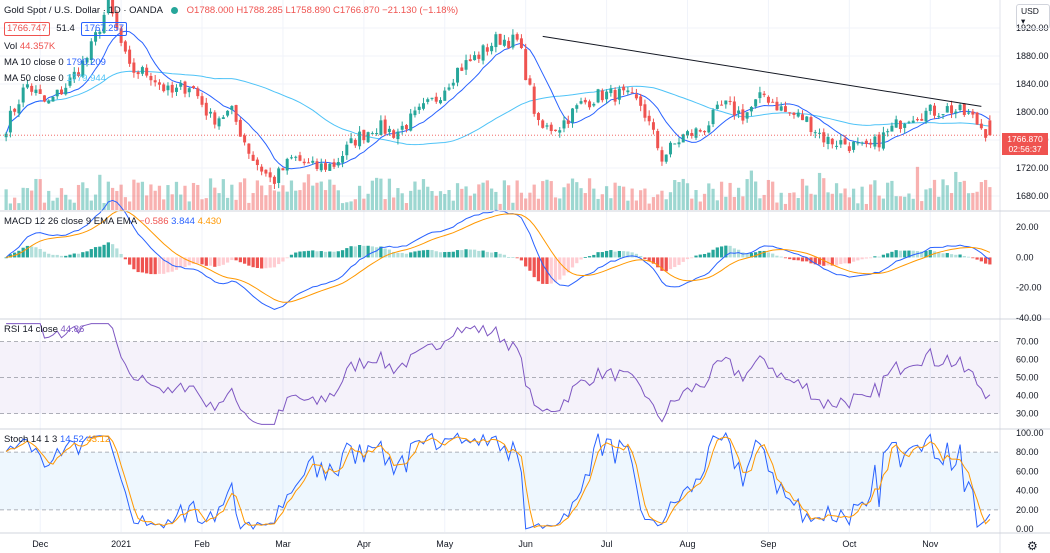 The image size is (1050, 553). I want to click on time-axis-tick: Nov, so click(930, 544).